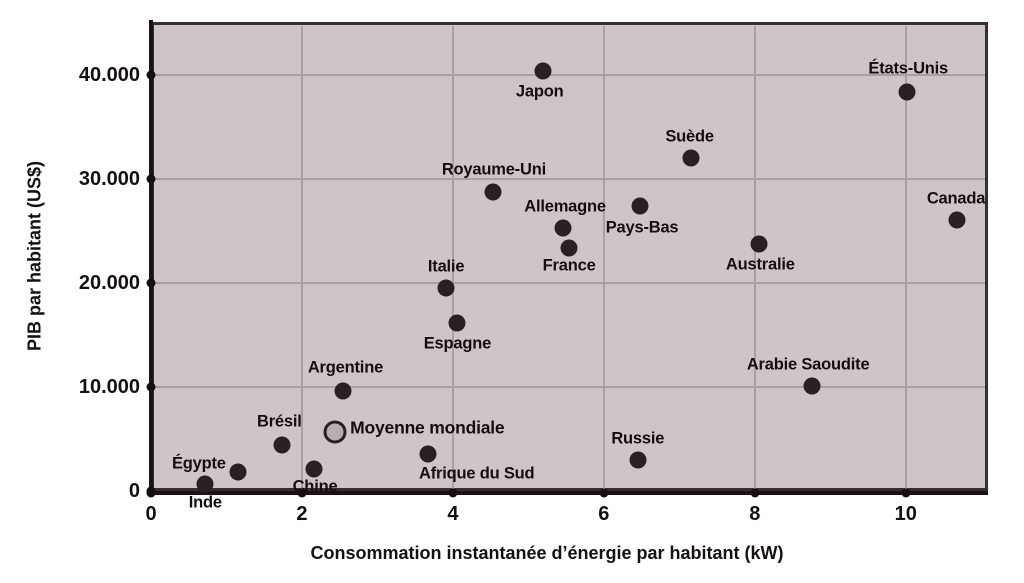 The image size is (1024, 583). What do you see at coordinates (205, 502) in the screenshot?
I see `point-label-inde: Inde` at bounding box center [205, 502].